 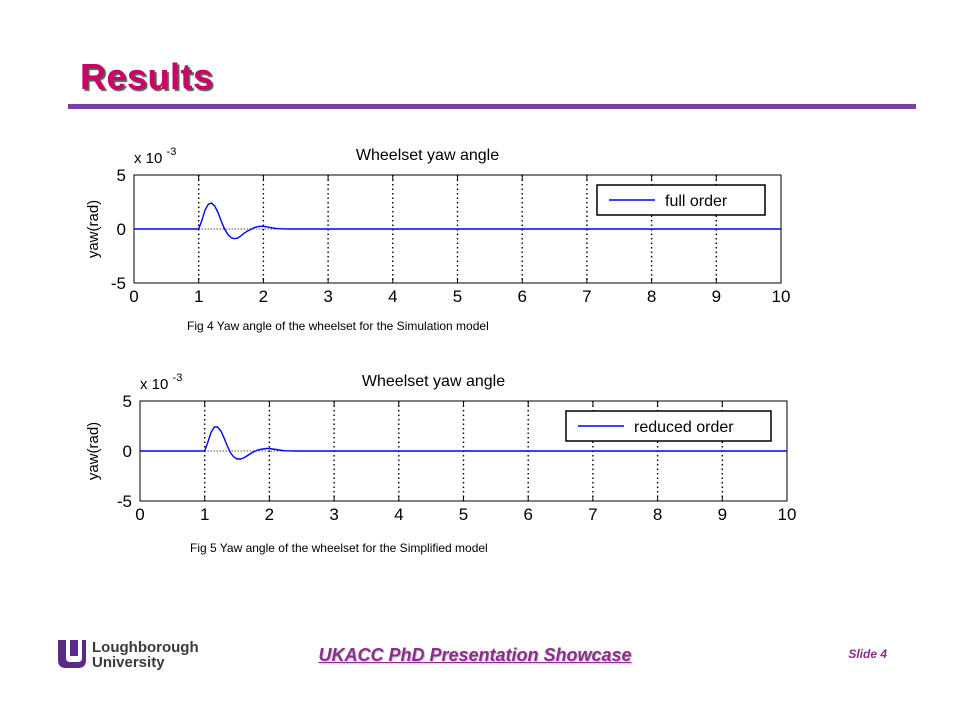 I want to click on university-name-line1: Loughborough, so click(x=145, y=647).